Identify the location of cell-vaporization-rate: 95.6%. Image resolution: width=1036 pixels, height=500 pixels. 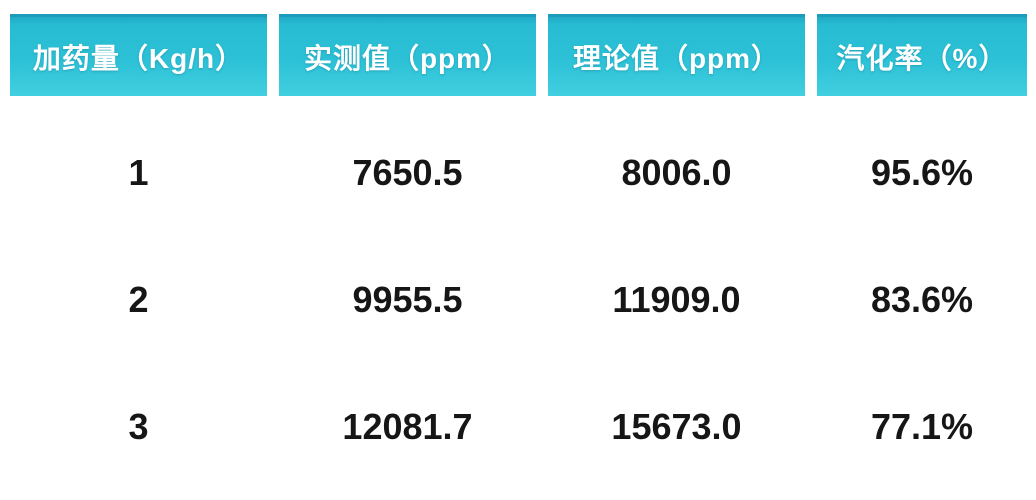
(922, 172).